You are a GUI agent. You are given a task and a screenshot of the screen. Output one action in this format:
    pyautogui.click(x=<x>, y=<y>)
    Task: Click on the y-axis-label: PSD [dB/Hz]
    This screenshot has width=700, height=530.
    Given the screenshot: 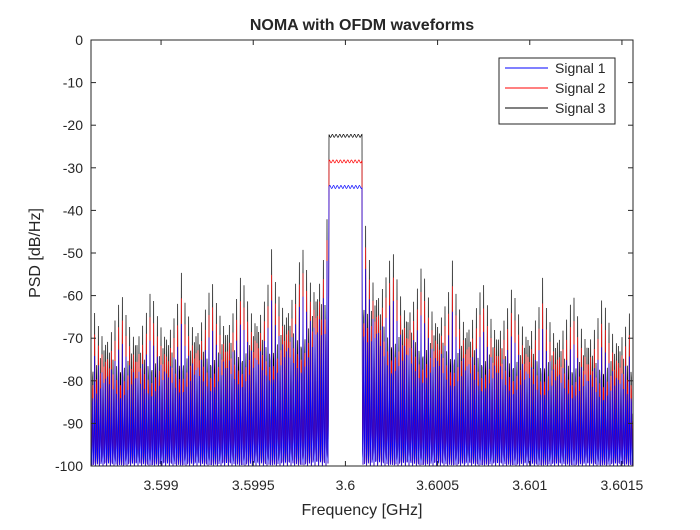 What is the action you would take?
    pyautogui.click(x=35, y=253)
    